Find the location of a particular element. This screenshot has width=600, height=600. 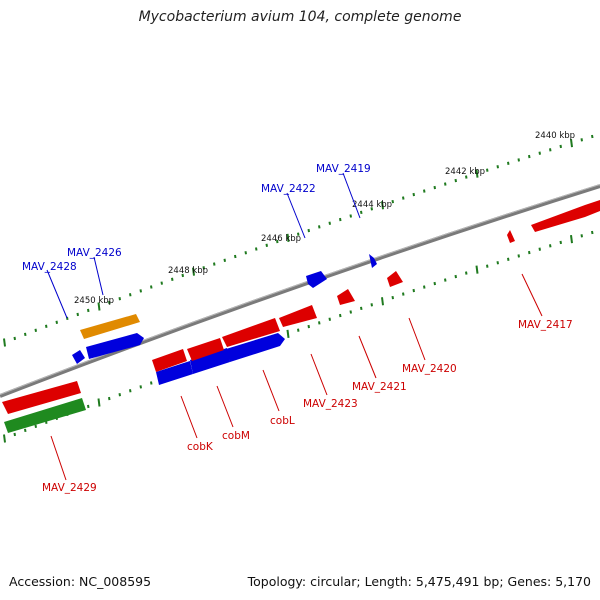

gene-MAV_2426-blue is located at coordinates (115, 346).